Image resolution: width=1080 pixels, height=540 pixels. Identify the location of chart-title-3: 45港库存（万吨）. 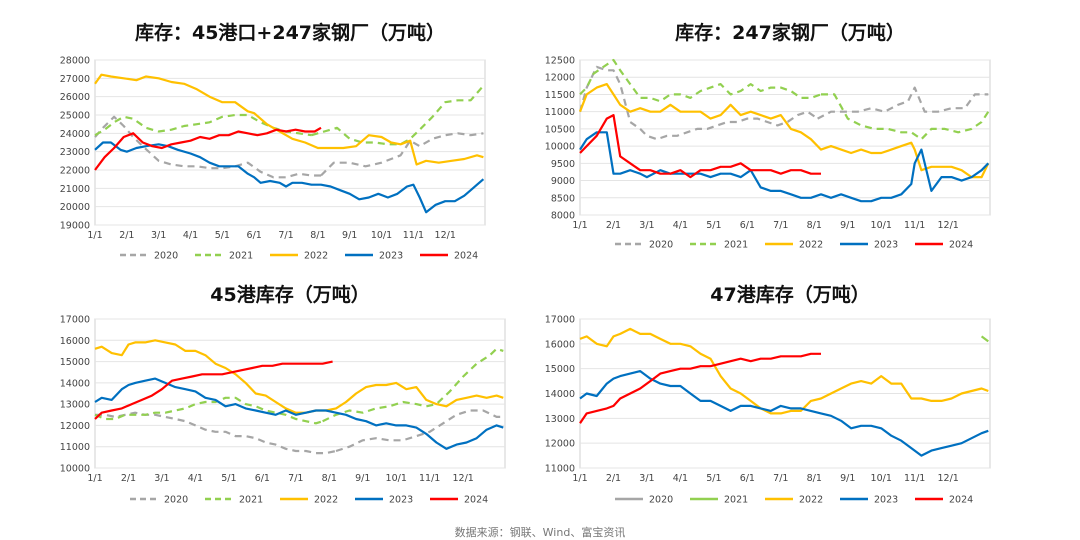
(290, 295).